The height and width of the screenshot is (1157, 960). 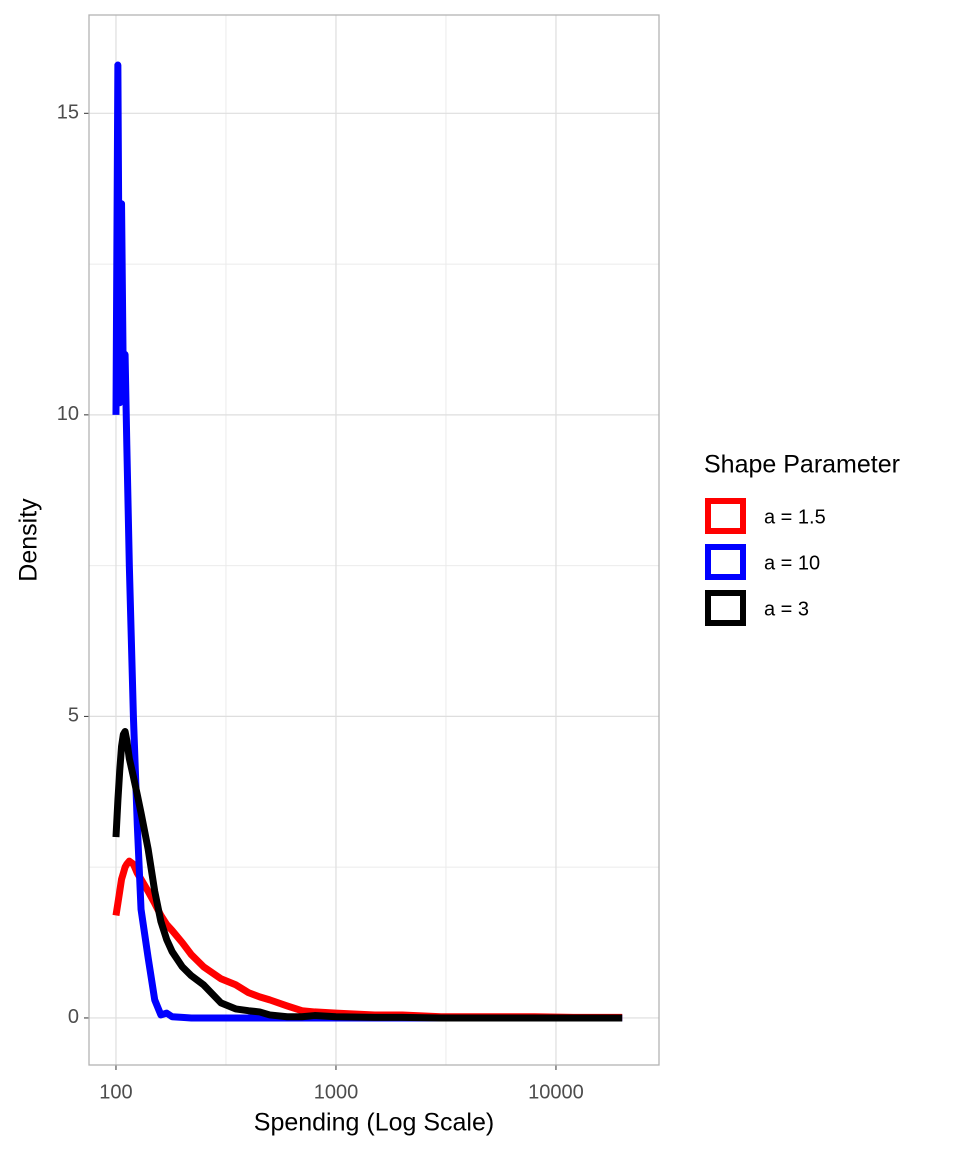 What do you see at coordinates (795, 517) in the screenshot?
I see `legend-text: a = 1.5` at bounding box center [795, 517].